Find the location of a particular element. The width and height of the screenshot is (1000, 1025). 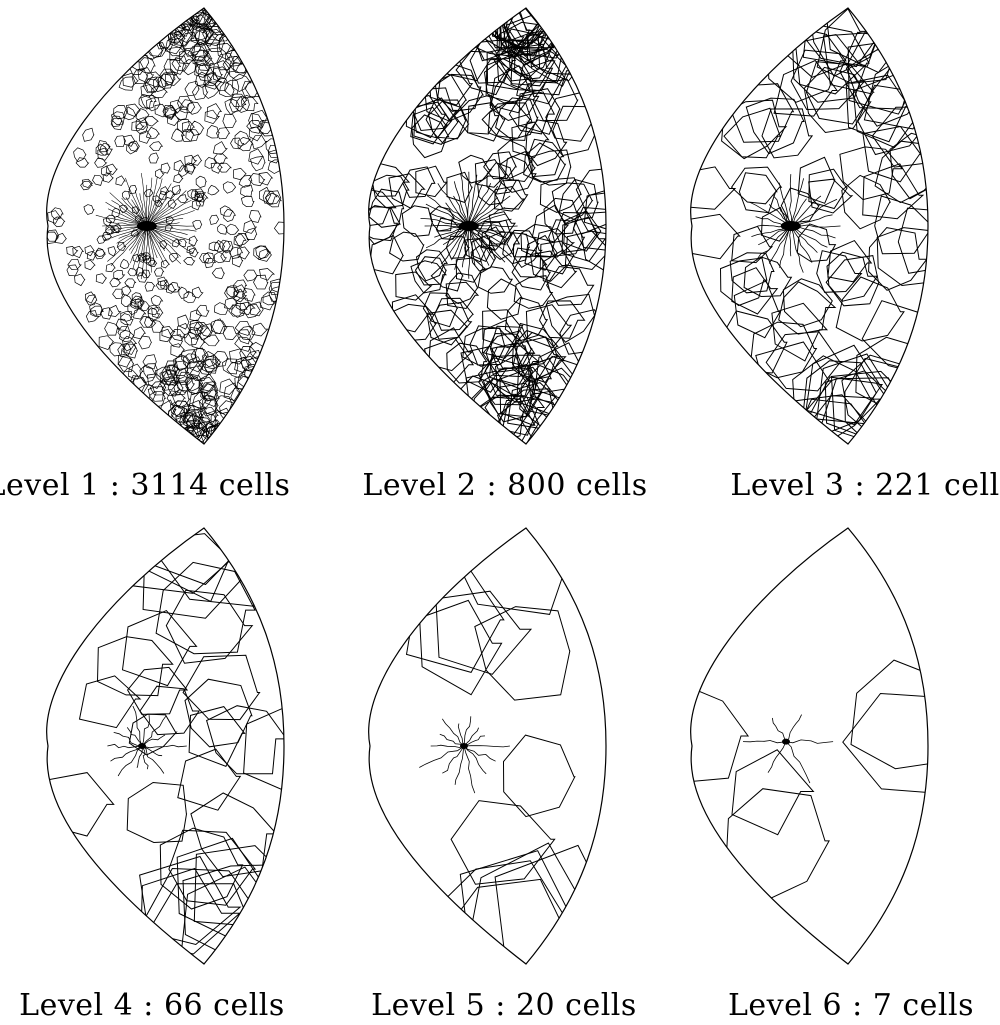

domain-outline is located at coordinates (487, 746).